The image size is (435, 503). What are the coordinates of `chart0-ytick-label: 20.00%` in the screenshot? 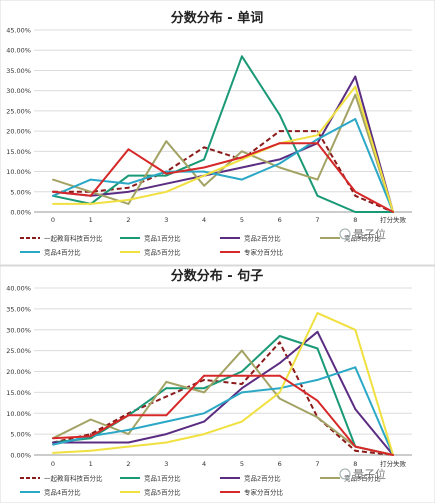 It's located at (18, 132).